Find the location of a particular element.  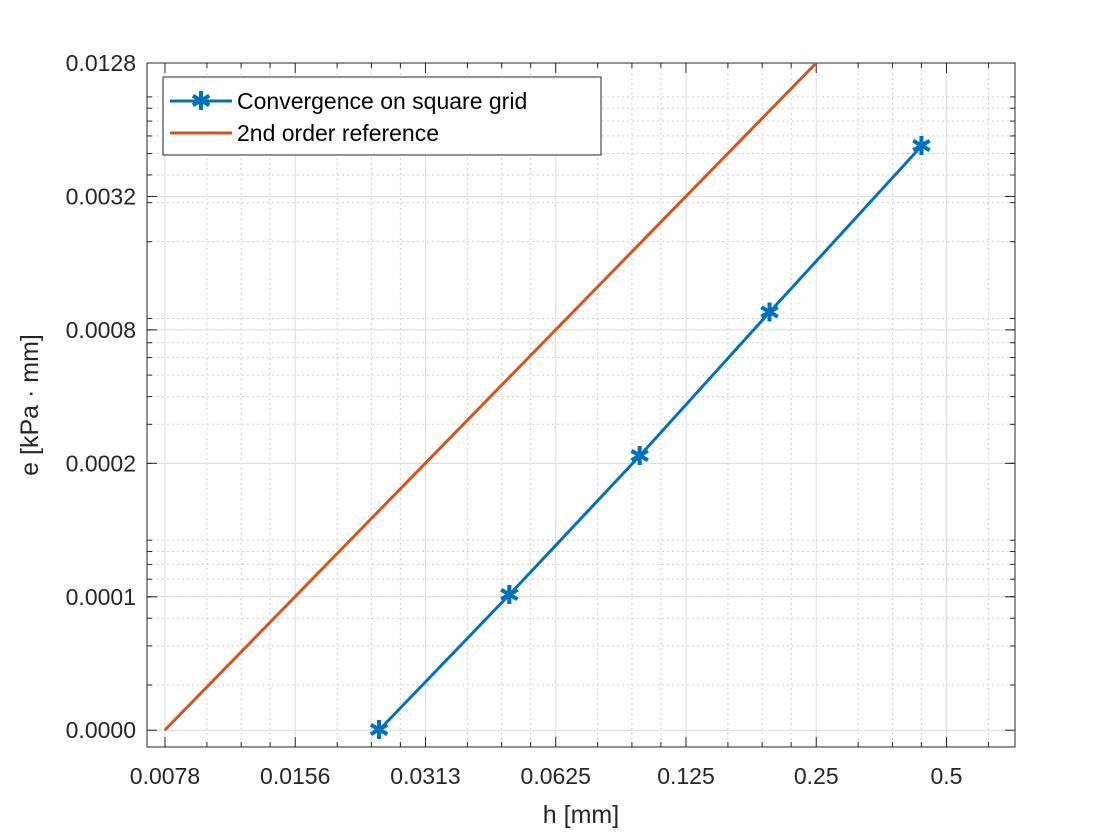

x-tick-labels: 0.0078 0.0156 0.0313 0.0625 0.125 0.25 0.5 is located at coordinates (546, 776).